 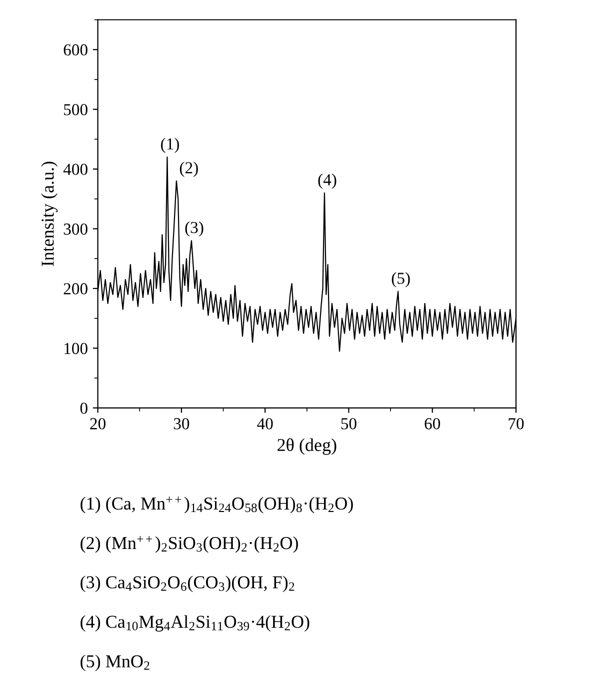 I want to click on y-axis-title: Intensity (a.u.), so click(x=49, y=214).